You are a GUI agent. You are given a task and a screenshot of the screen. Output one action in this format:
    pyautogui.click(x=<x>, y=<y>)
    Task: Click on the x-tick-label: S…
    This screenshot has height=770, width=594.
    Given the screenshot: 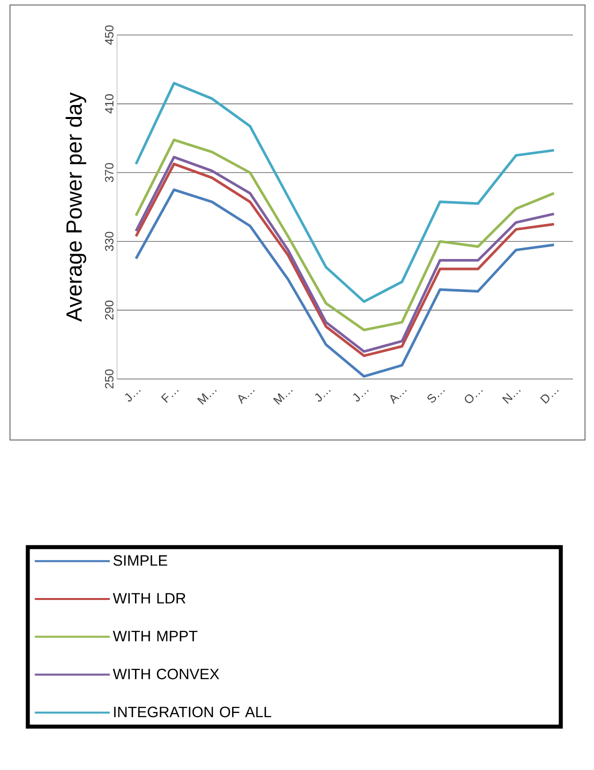 What is the action you would take?
    pyautogui.click(x=436, y=396)
    